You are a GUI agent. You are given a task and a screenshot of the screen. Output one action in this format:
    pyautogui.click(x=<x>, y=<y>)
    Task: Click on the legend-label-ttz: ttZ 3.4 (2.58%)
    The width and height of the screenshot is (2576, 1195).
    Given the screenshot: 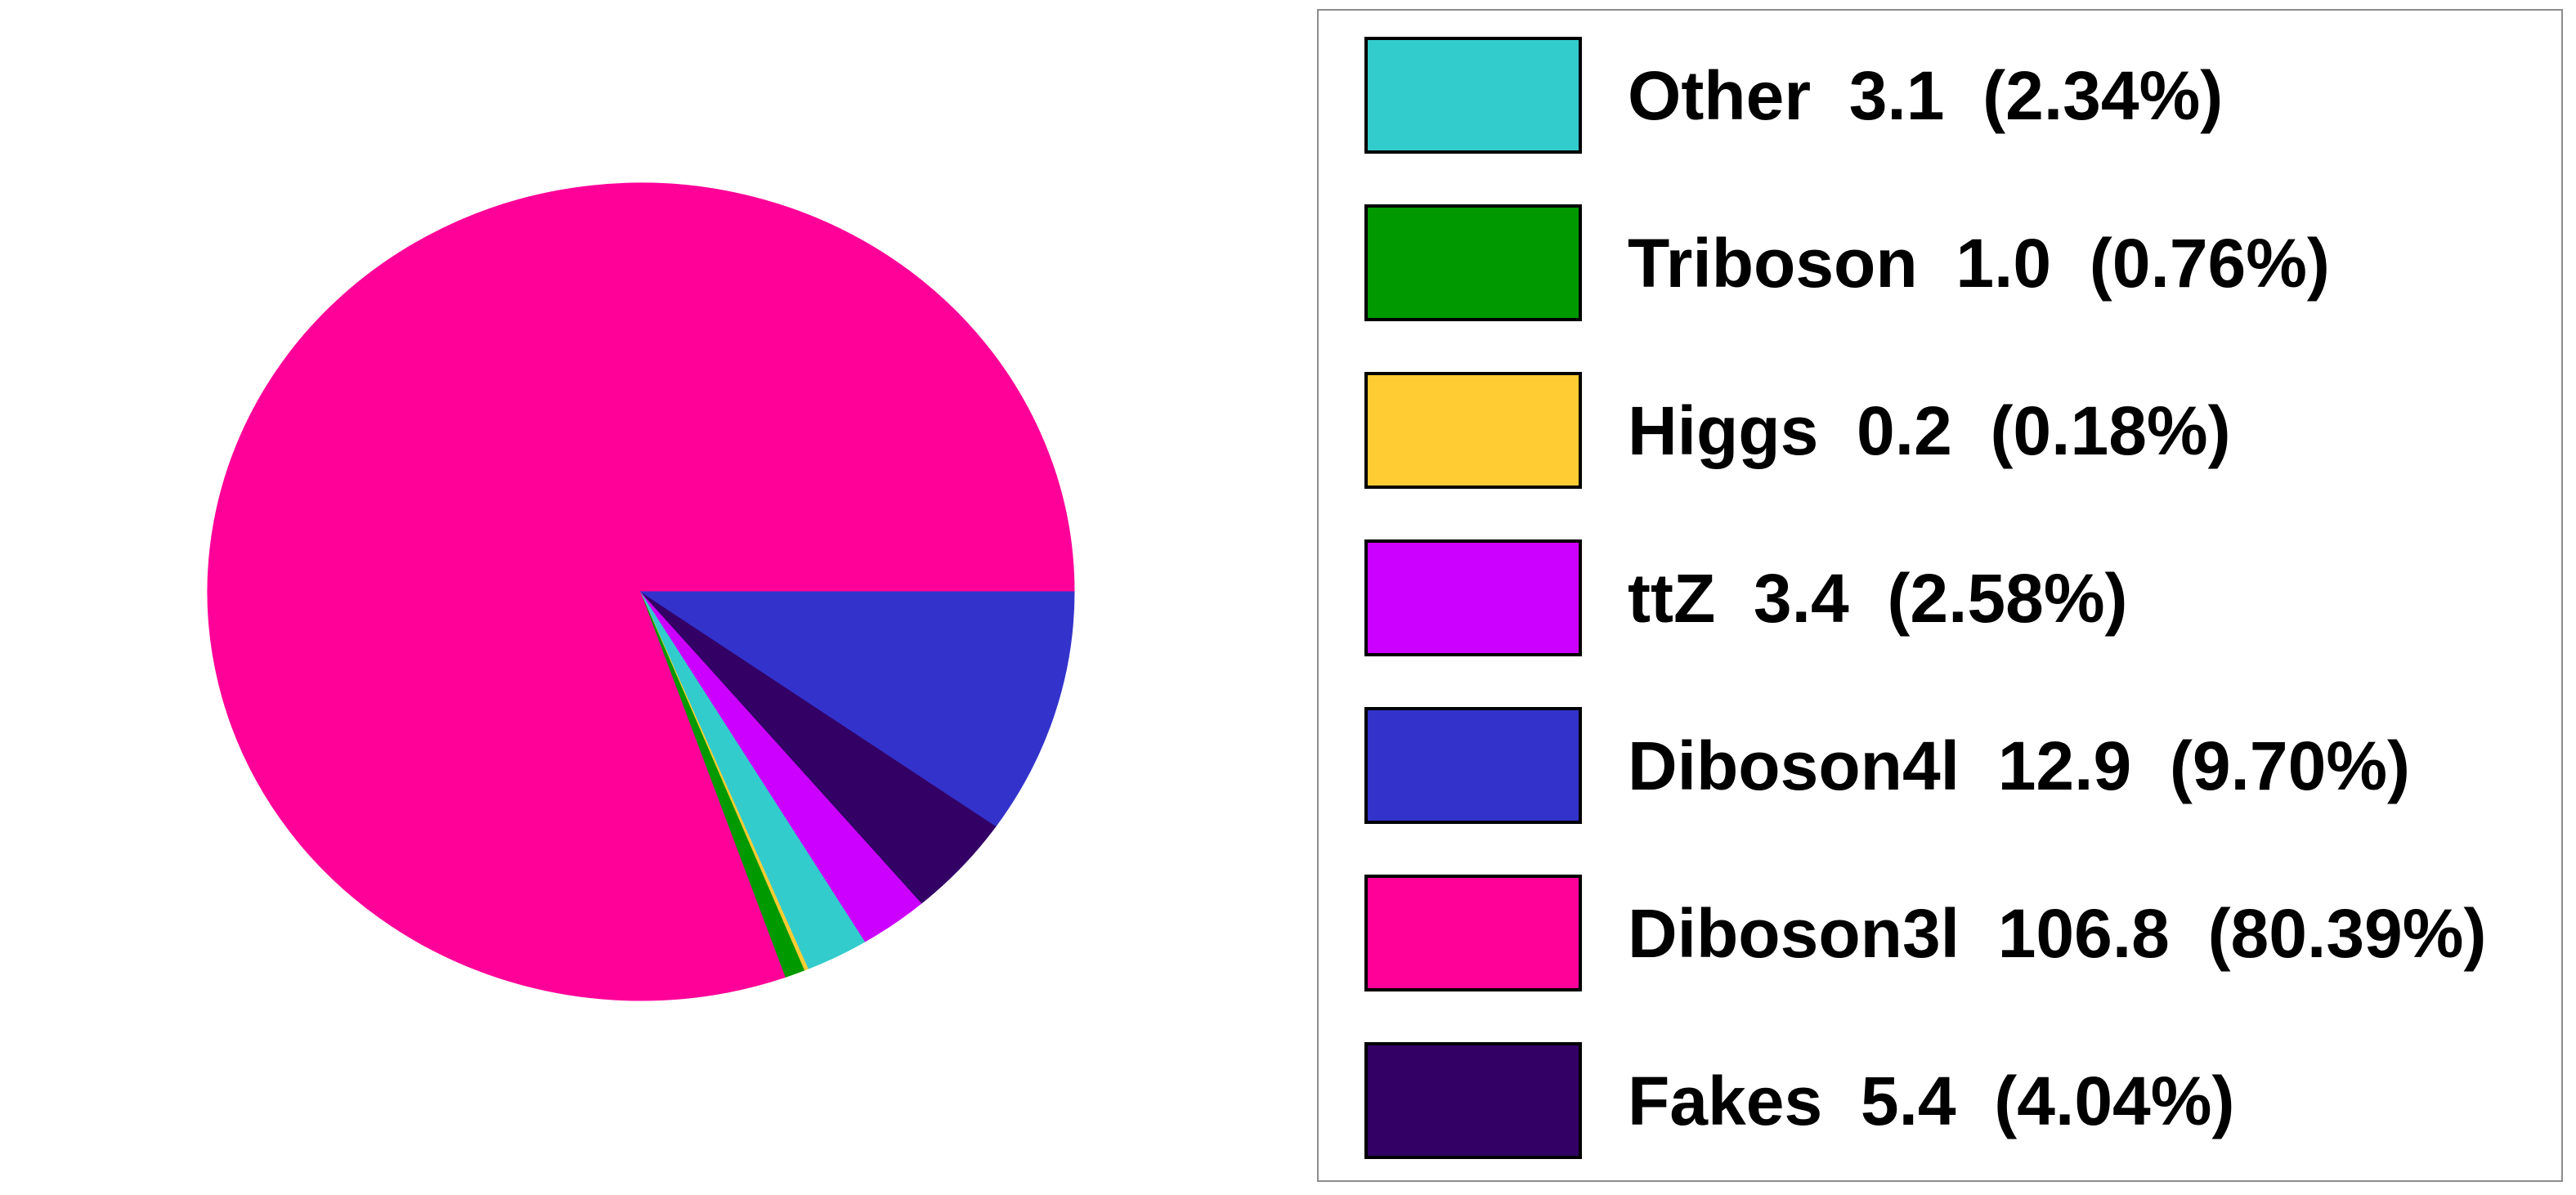 What is the action you would take?
    pyautogui.click(x=1878, y=599)
    